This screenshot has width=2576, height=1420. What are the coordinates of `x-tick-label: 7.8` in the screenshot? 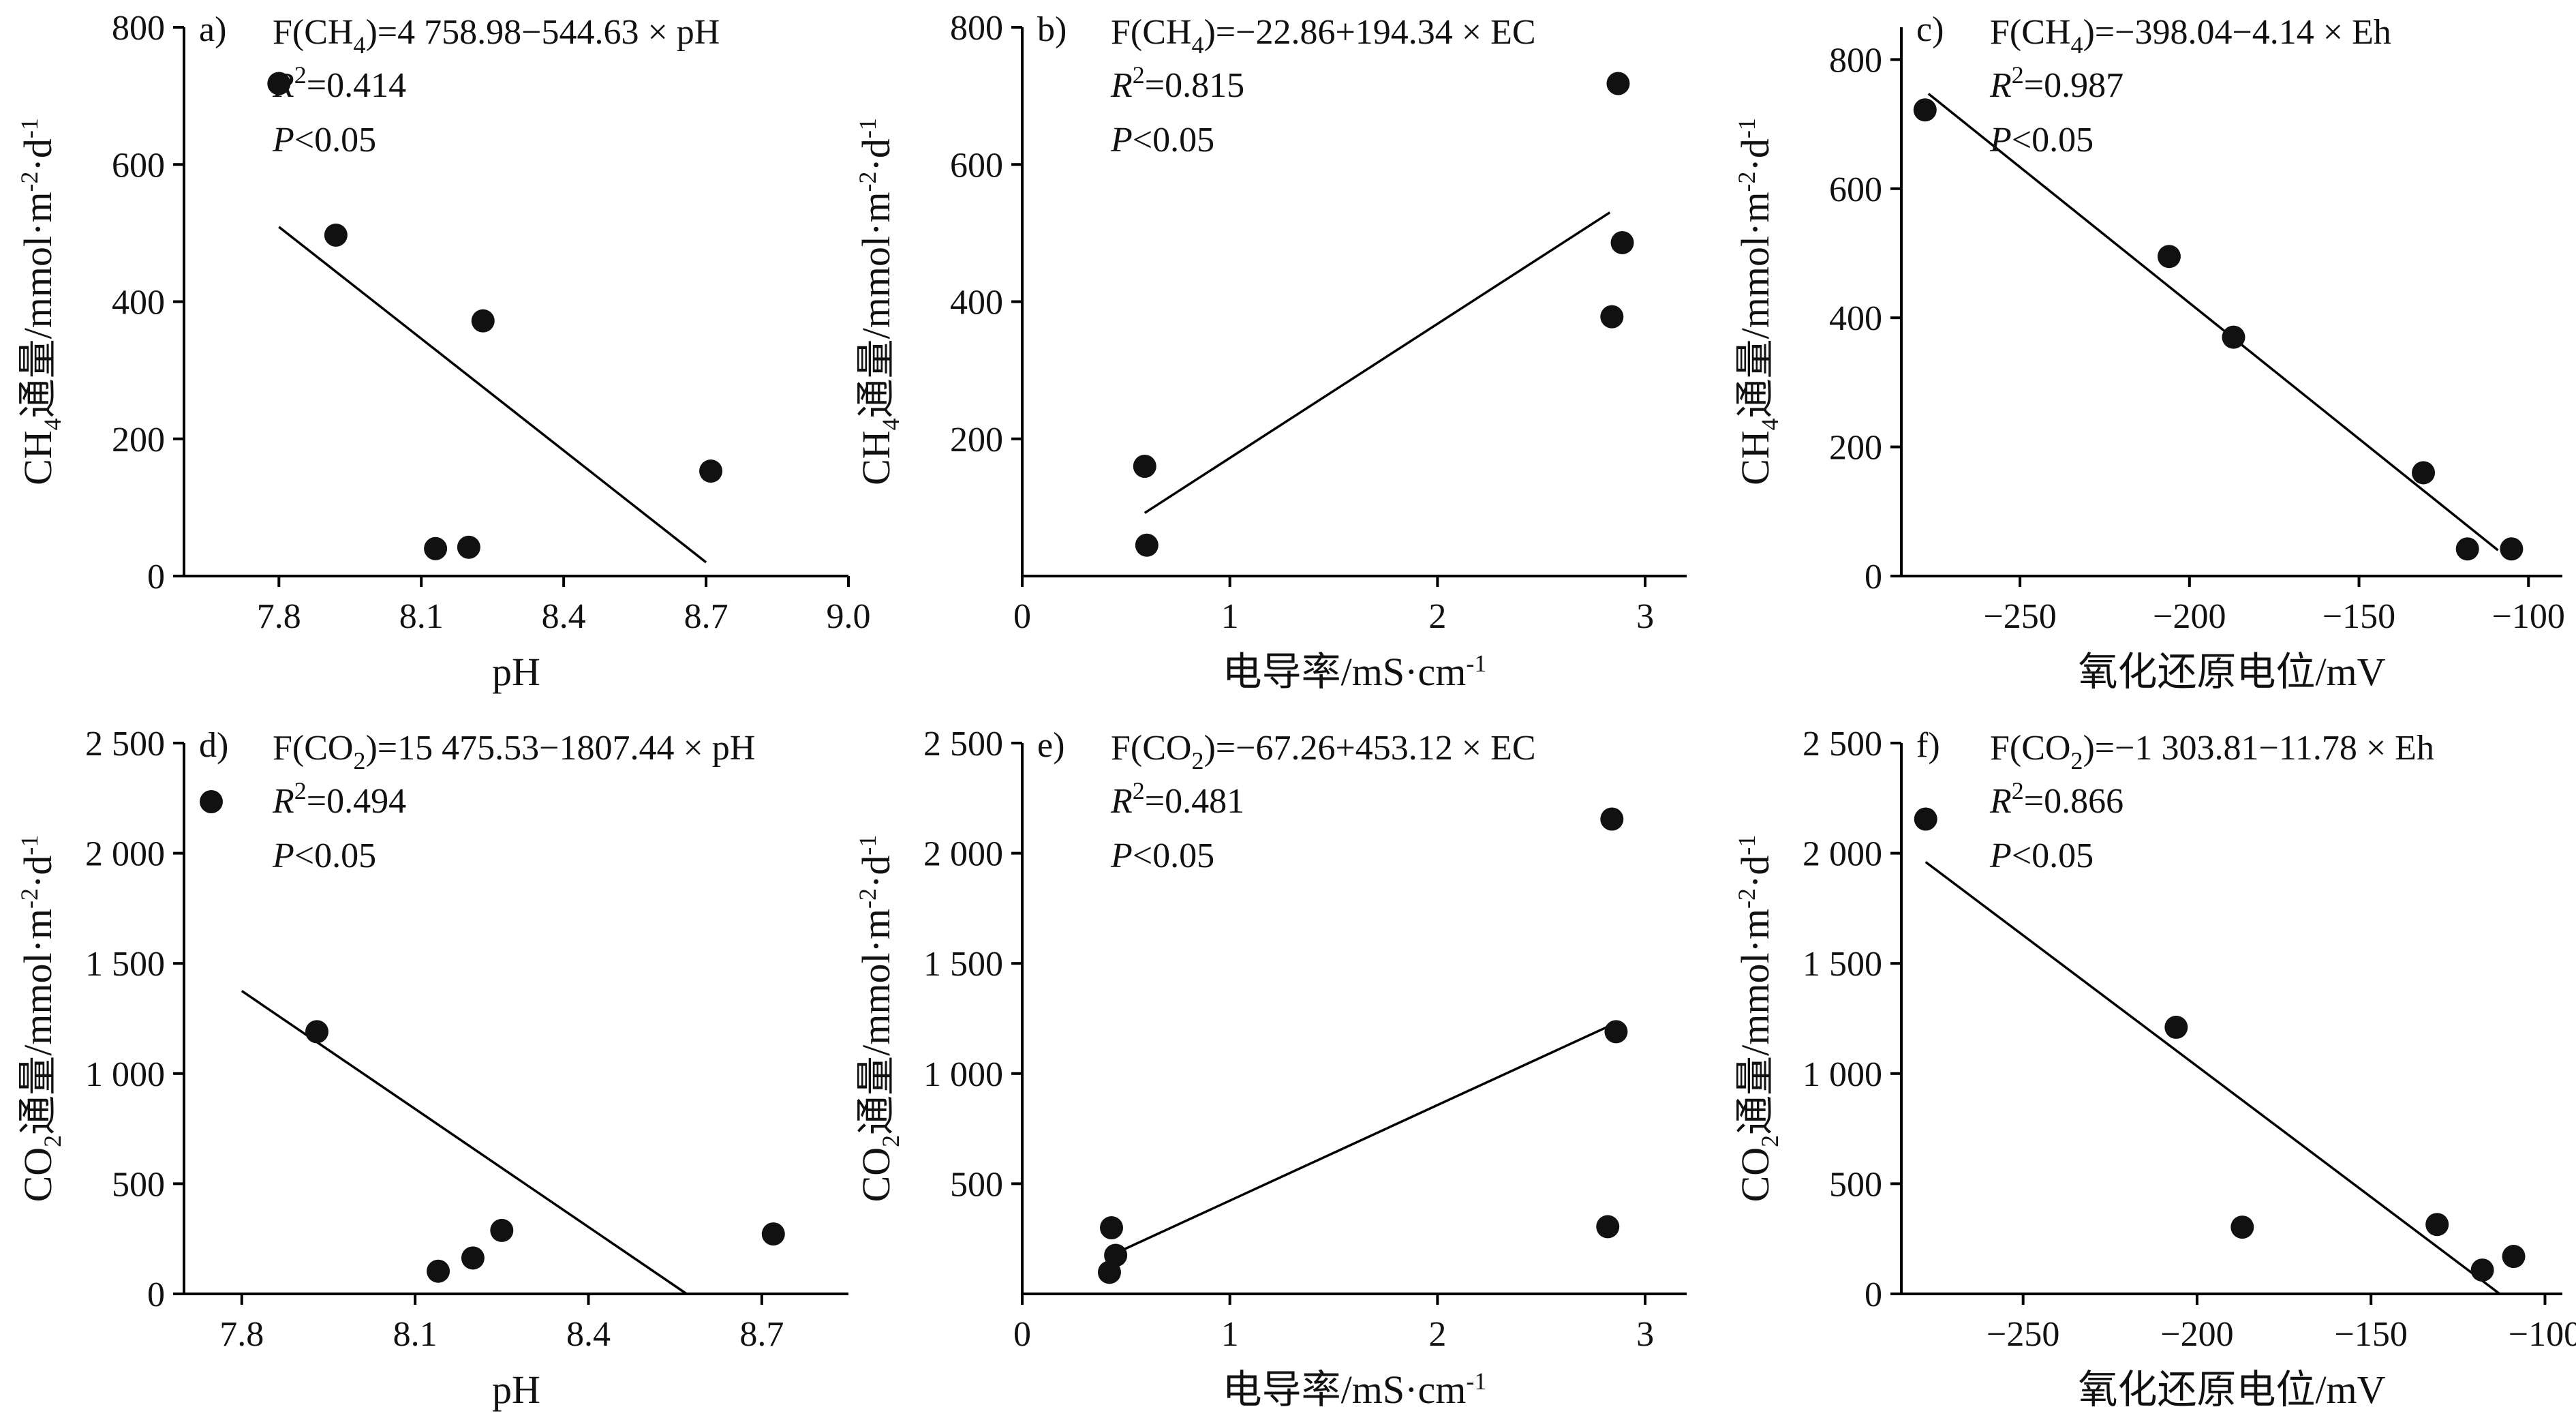 It's located at (279, 616).